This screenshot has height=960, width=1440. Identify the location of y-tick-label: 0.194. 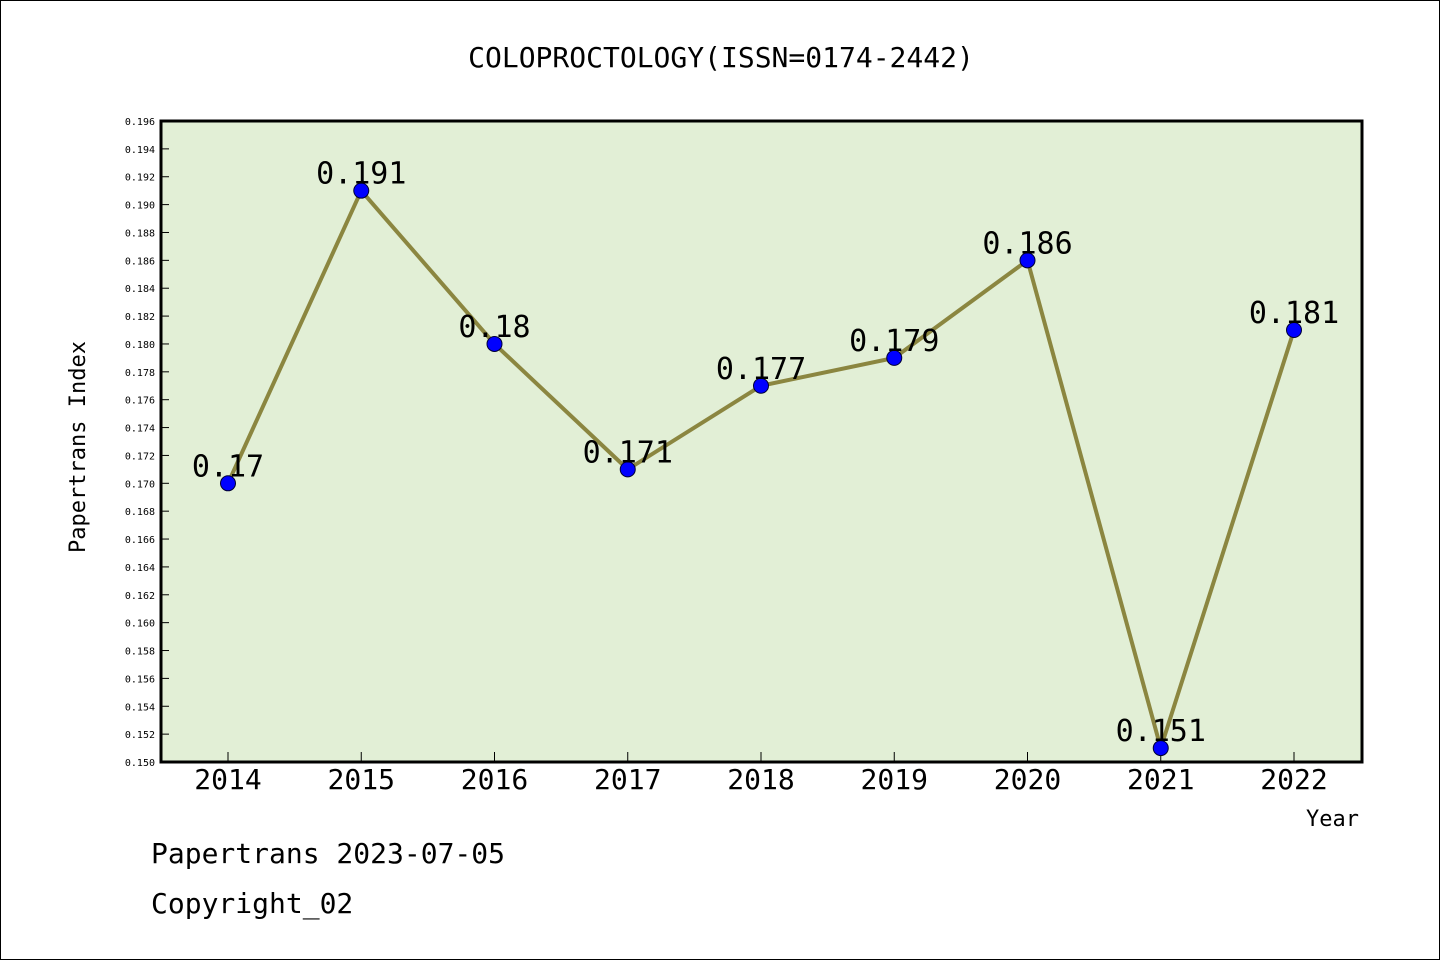
(140, 150).